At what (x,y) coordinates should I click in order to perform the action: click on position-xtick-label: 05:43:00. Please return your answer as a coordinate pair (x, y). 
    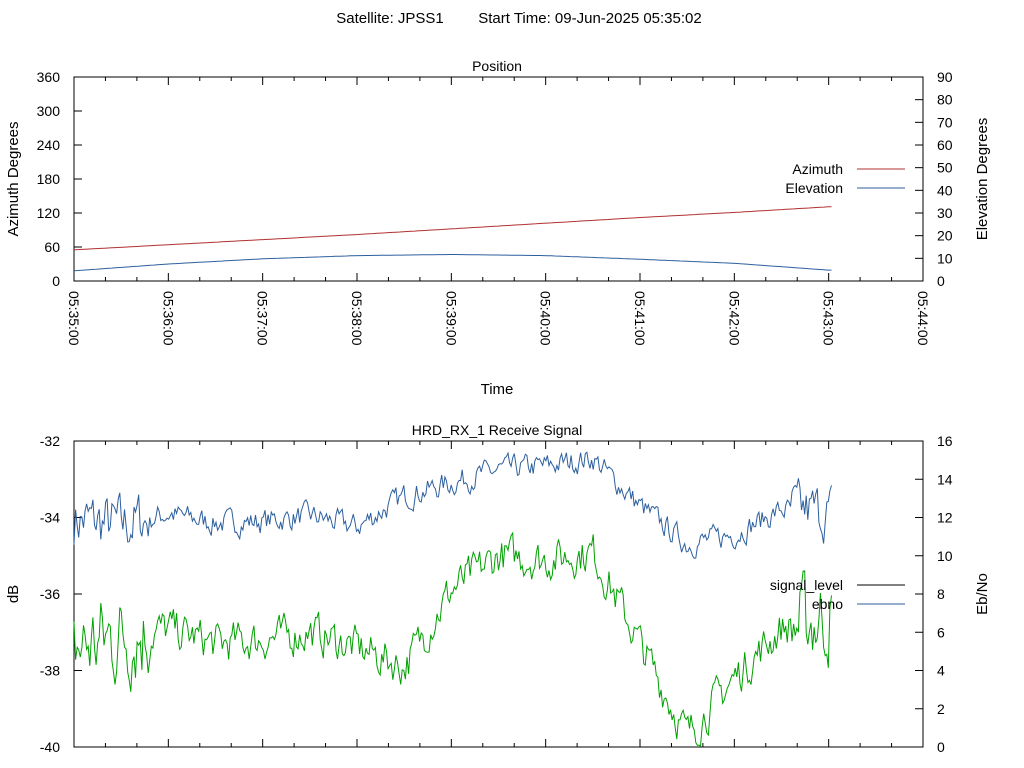
    Looking at the image, I should click on (829, 318).